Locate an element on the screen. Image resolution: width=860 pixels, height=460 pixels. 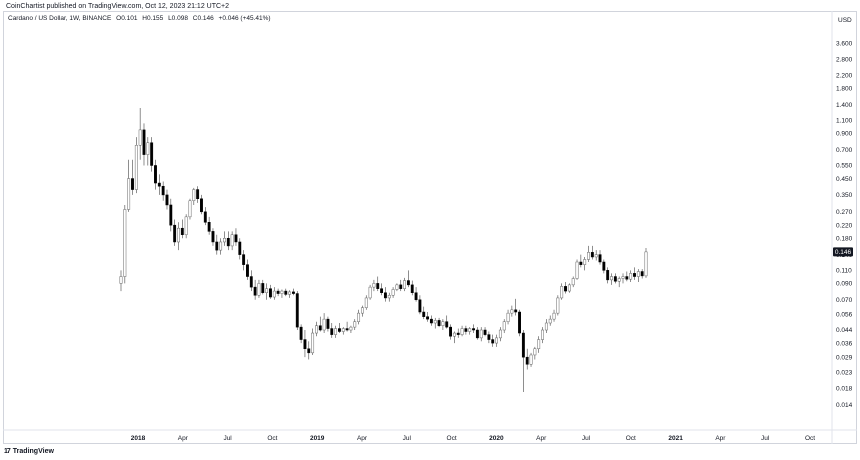
tradingview-footer: 17 TradingView is located at coordinates (29, 451).